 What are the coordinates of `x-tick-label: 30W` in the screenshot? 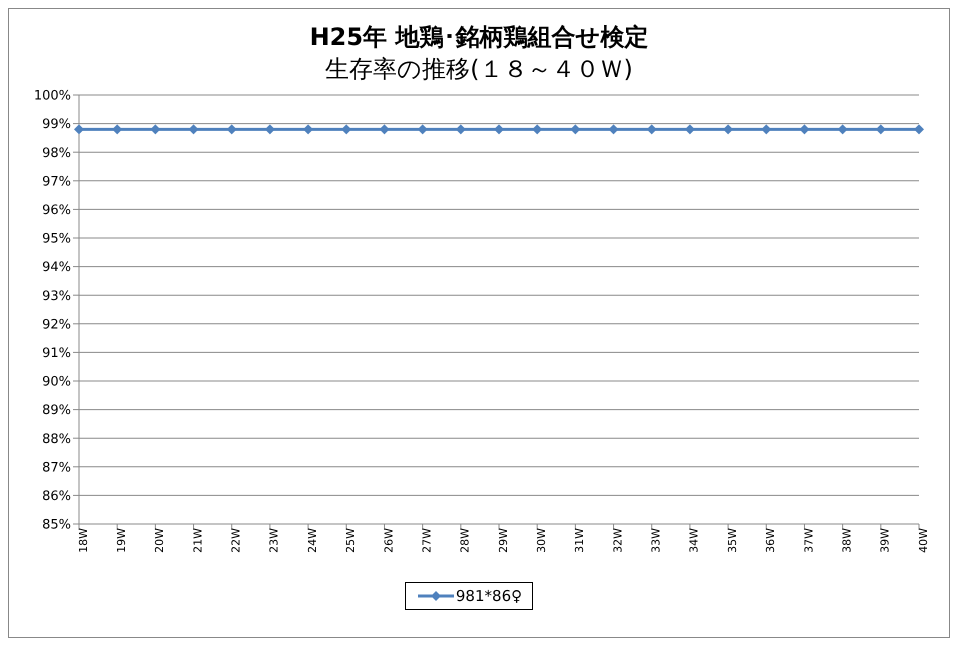 It's located at (541, 540).